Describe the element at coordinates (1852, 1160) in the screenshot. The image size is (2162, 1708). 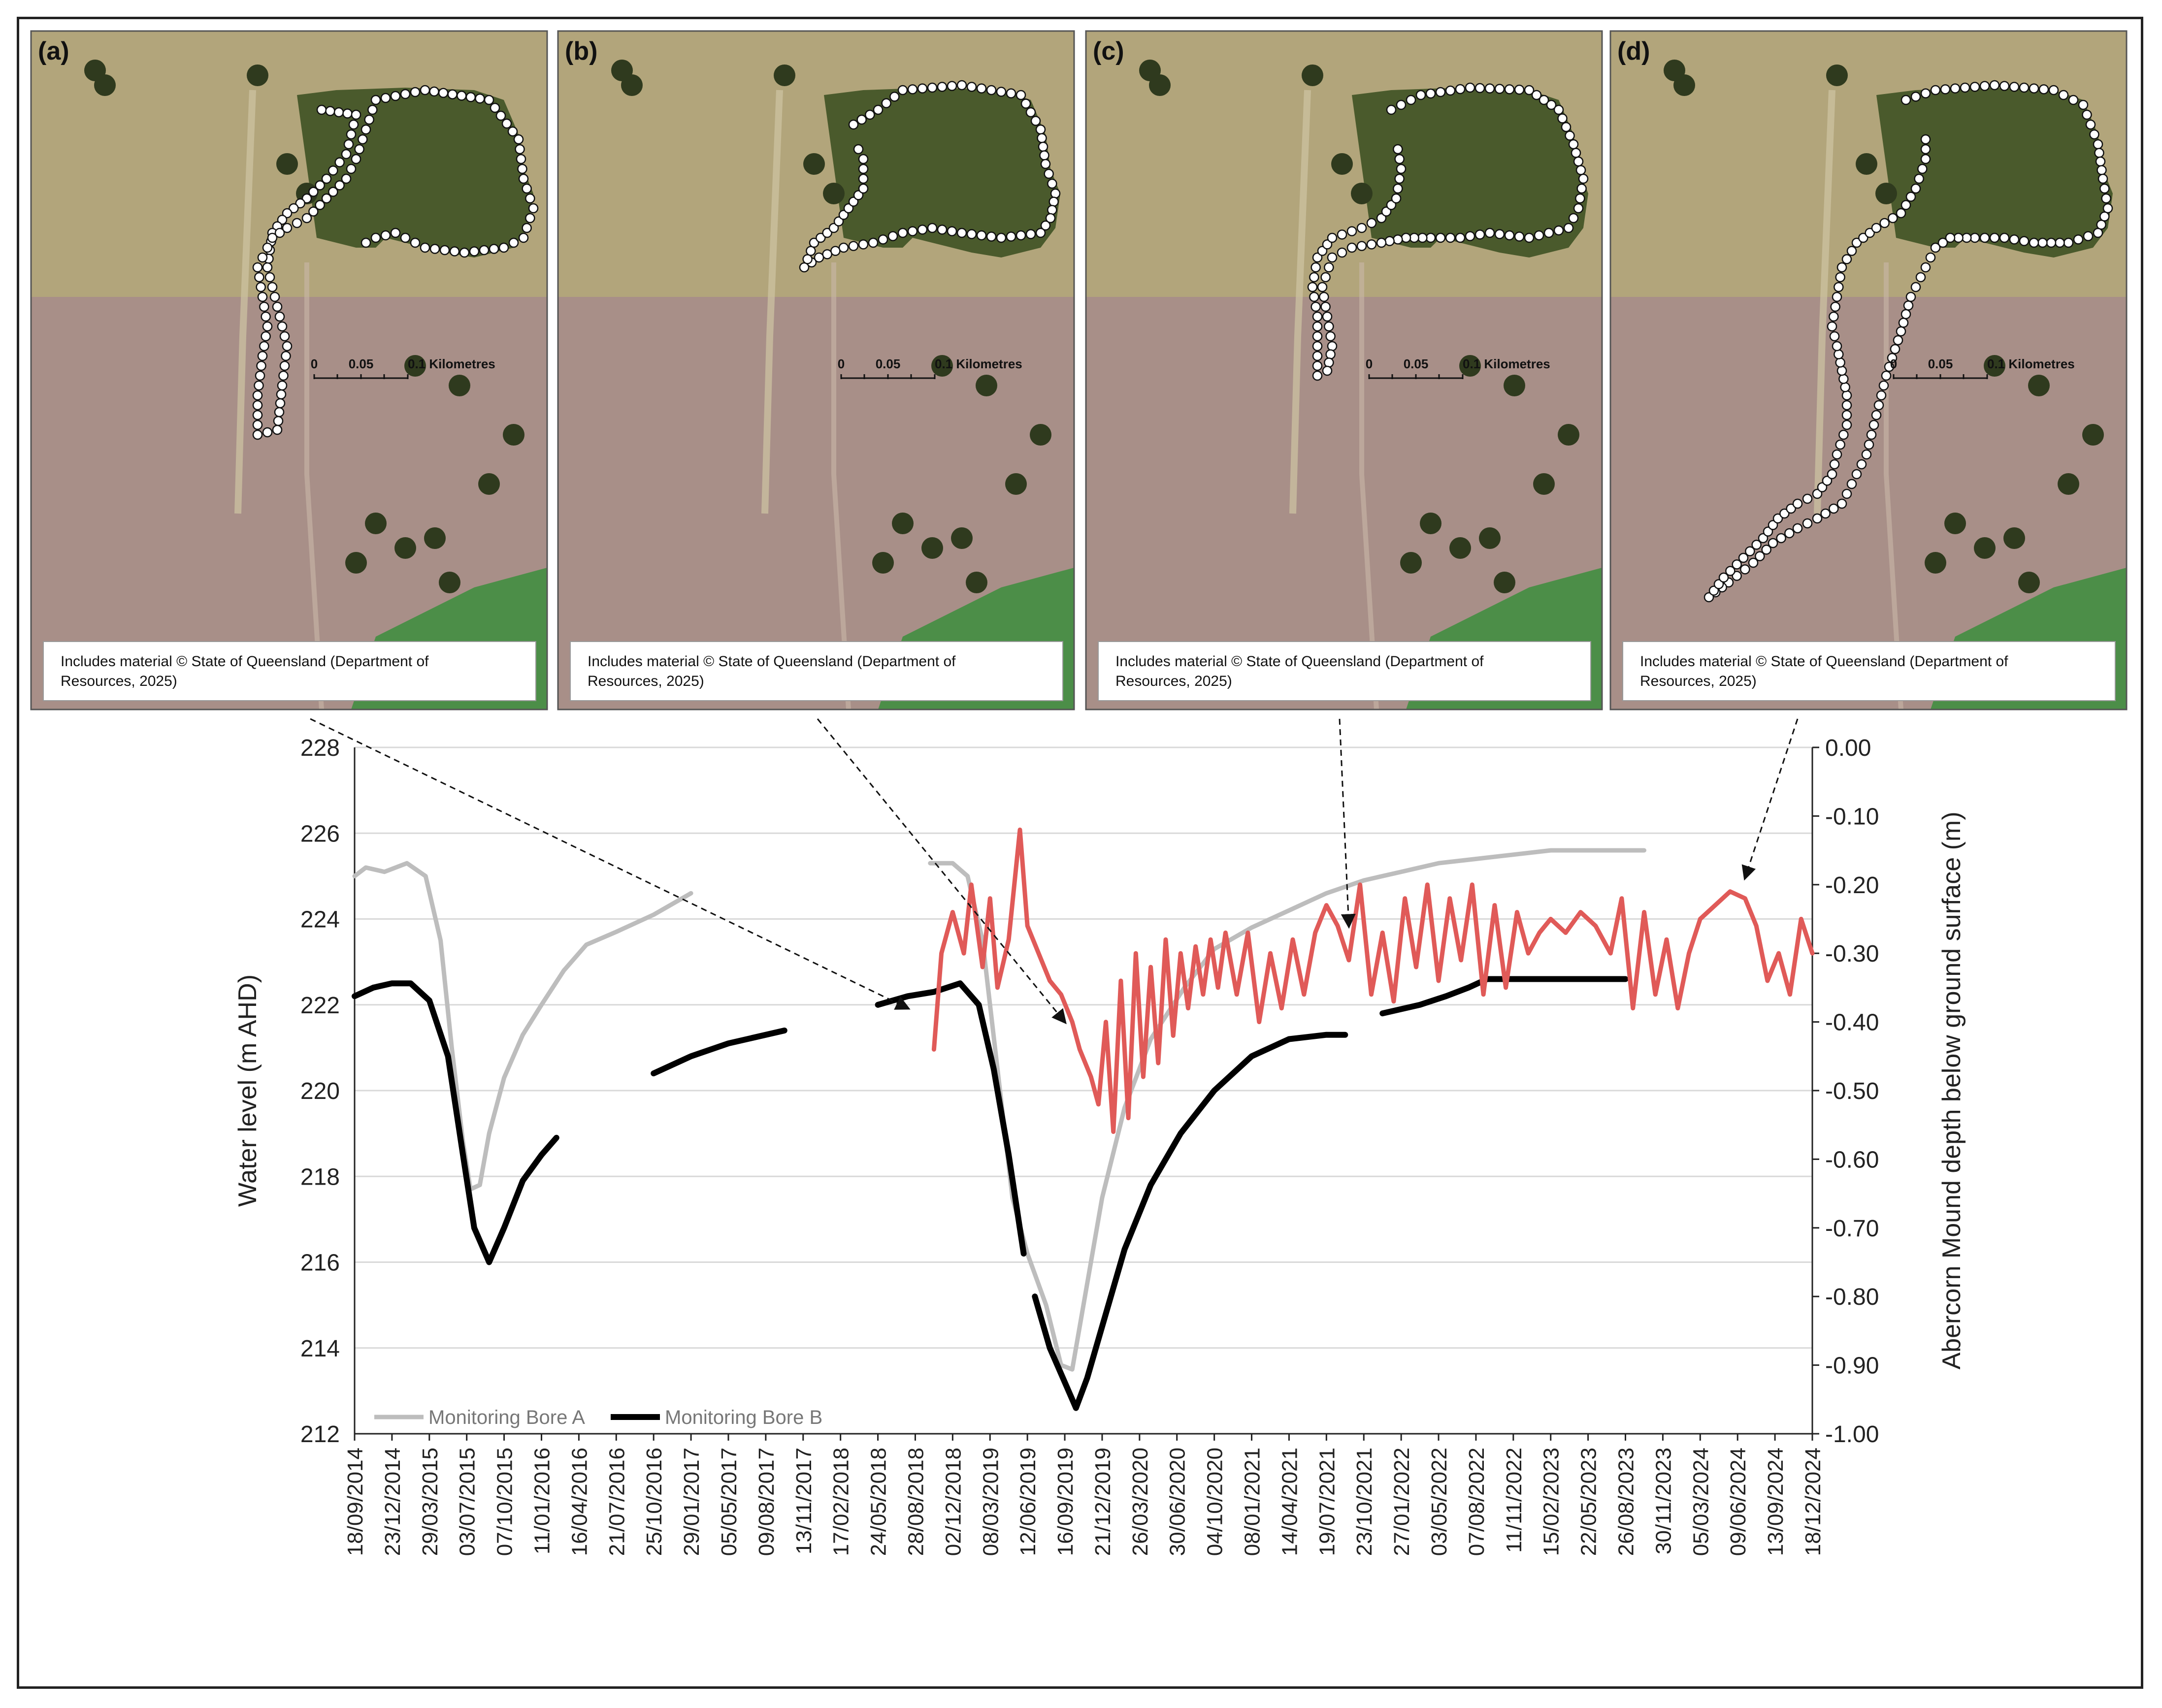
I see `y2-tick-label: -0.60` at that location.